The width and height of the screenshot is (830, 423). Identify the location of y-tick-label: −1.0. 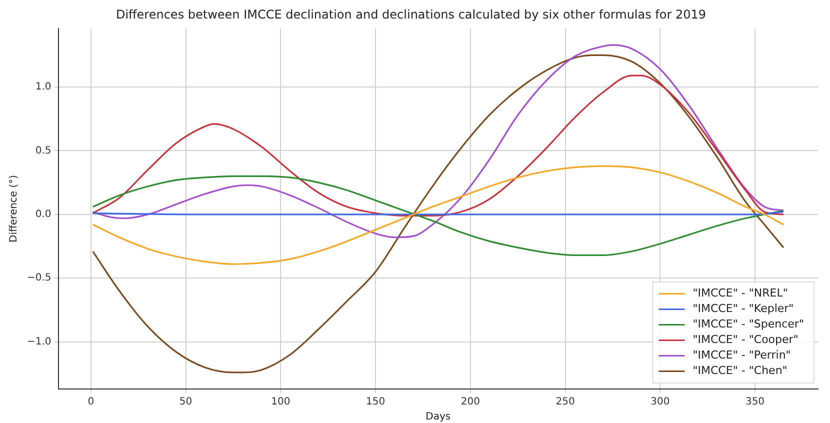
(39, 342).